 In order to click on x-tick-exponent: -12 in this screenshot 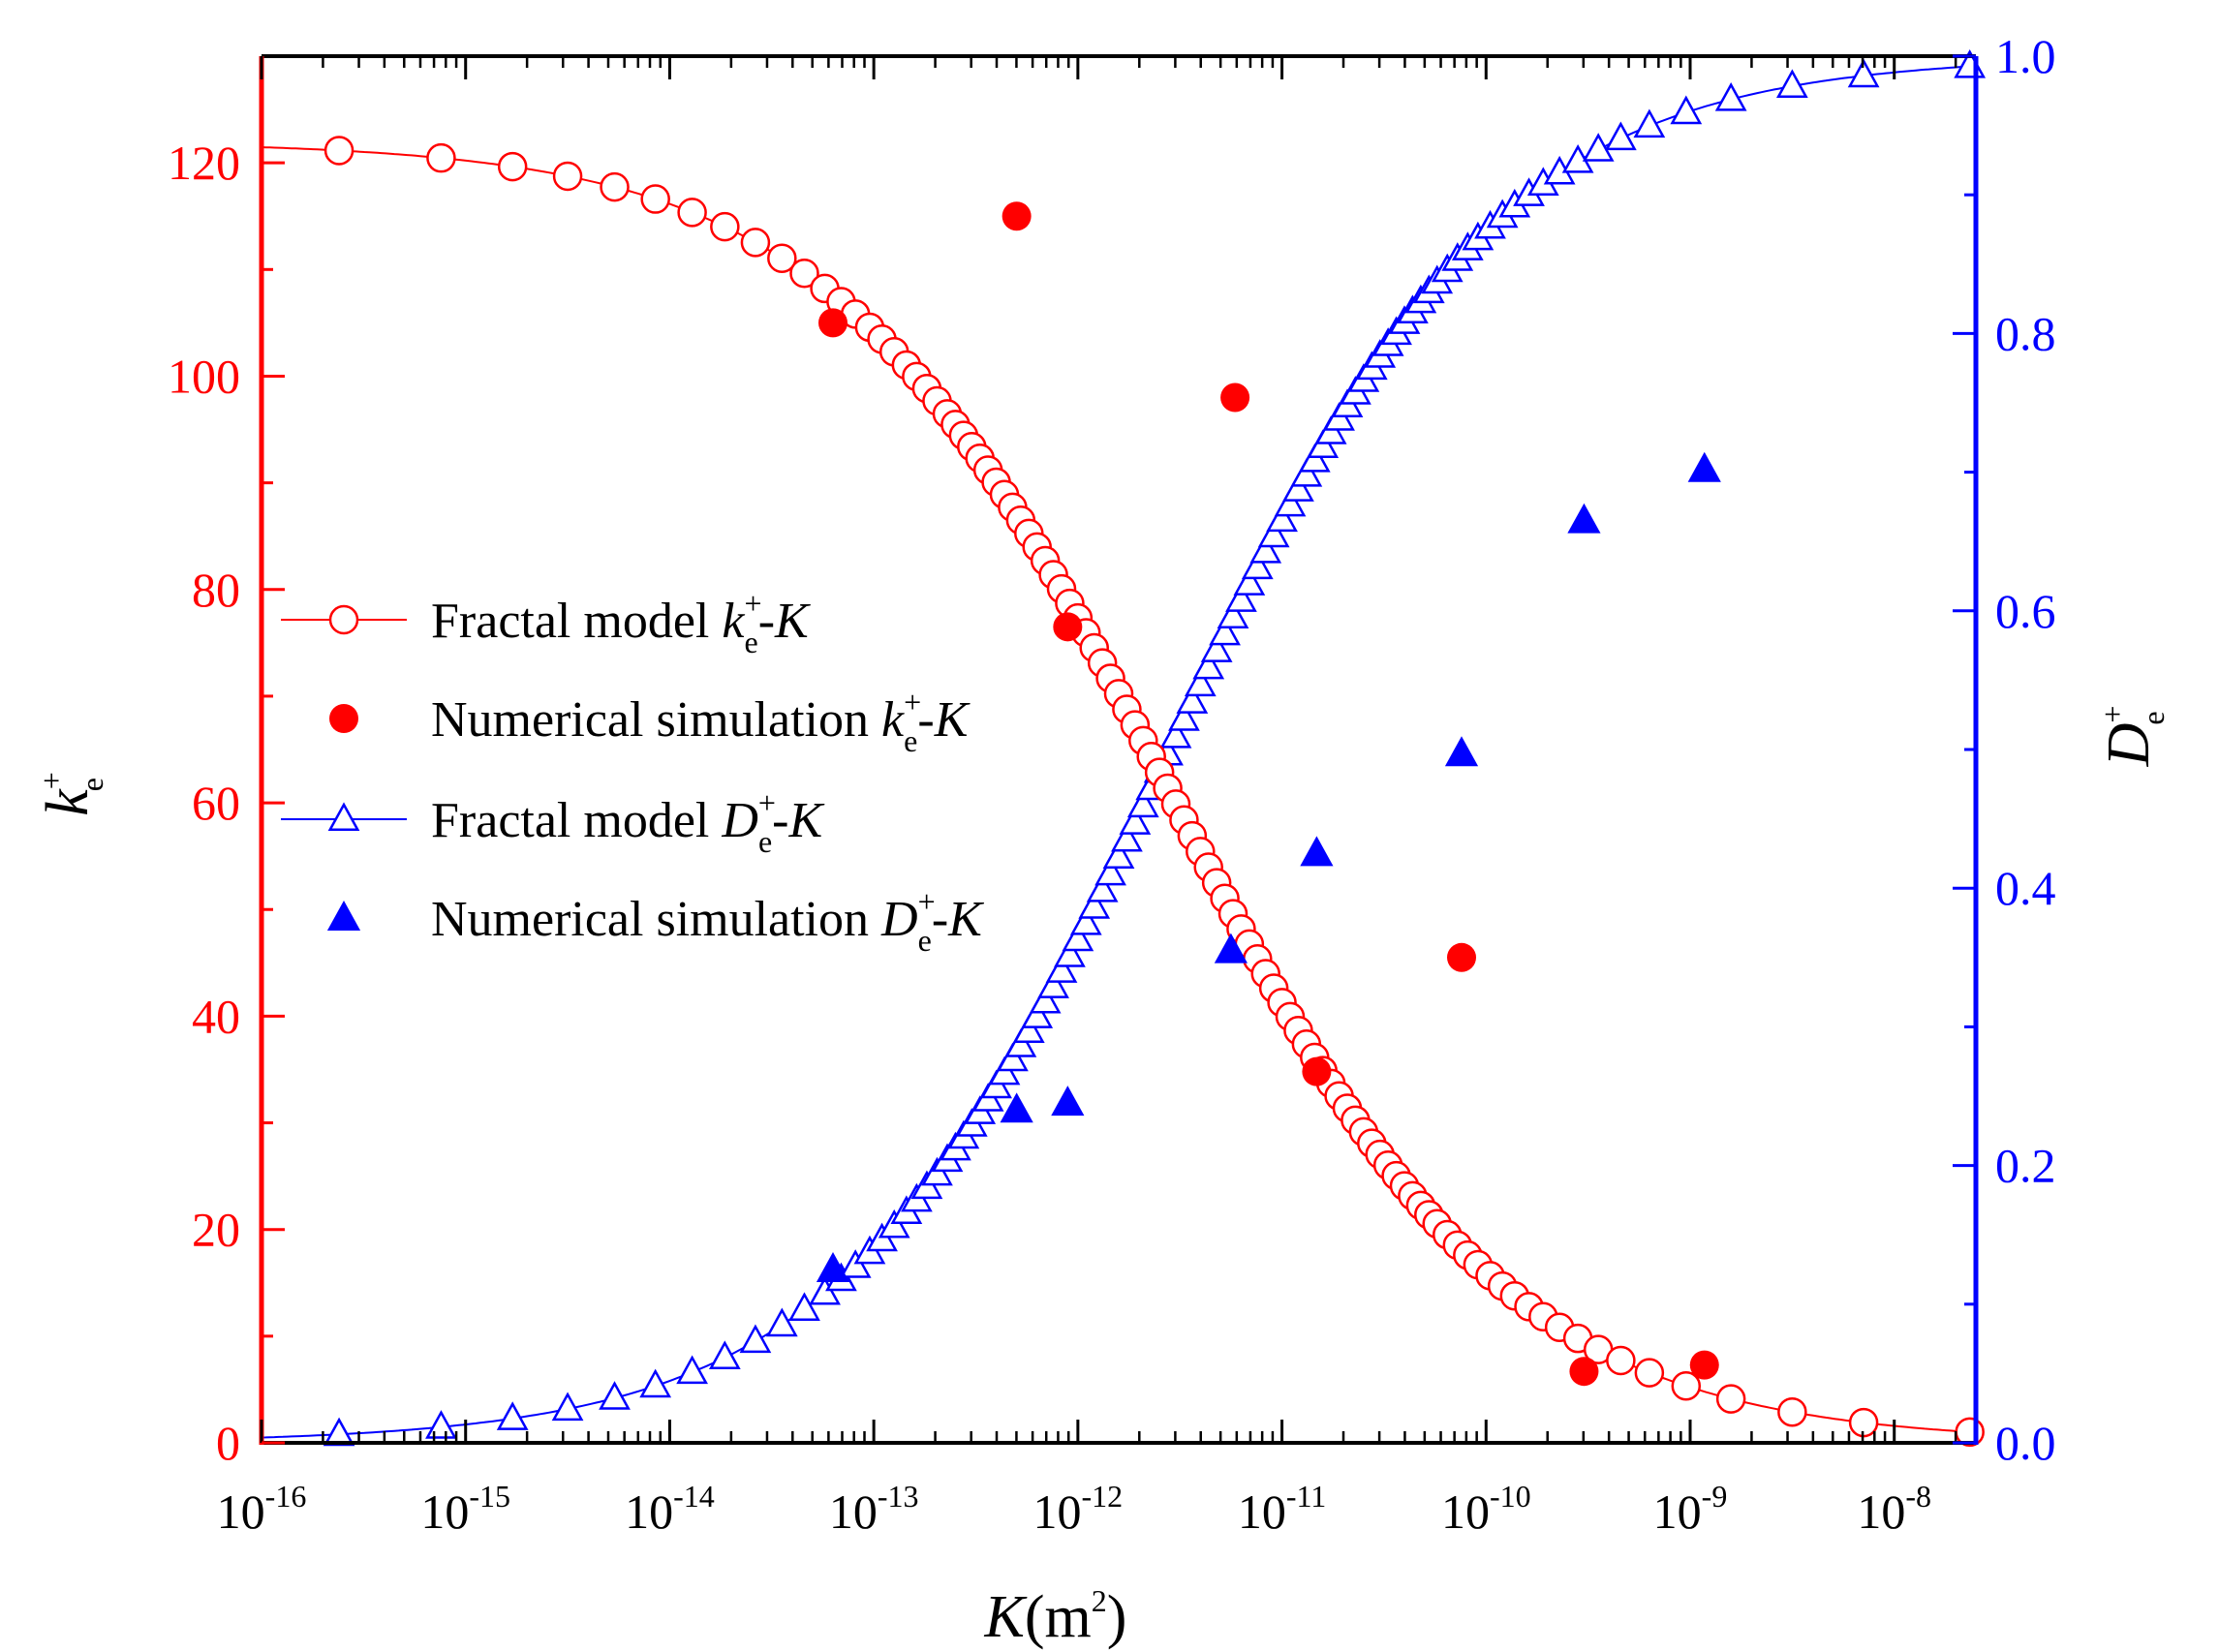, I will do `click(1103, 1496)`.